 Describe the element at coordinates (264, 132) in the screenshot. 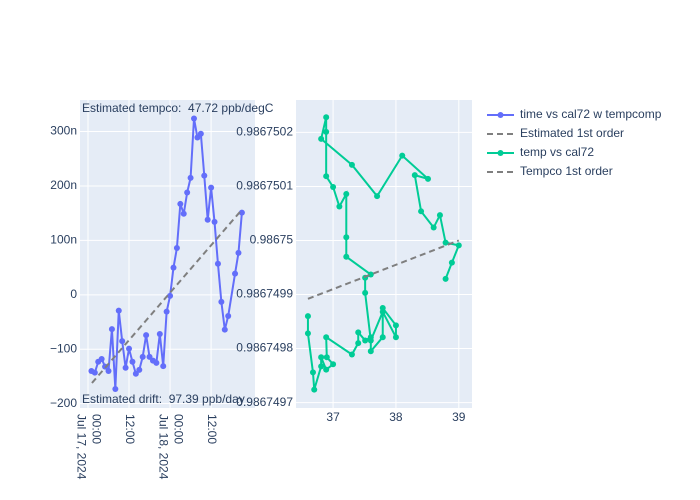

I see `y-tick-label: 0.9867502` at that location.